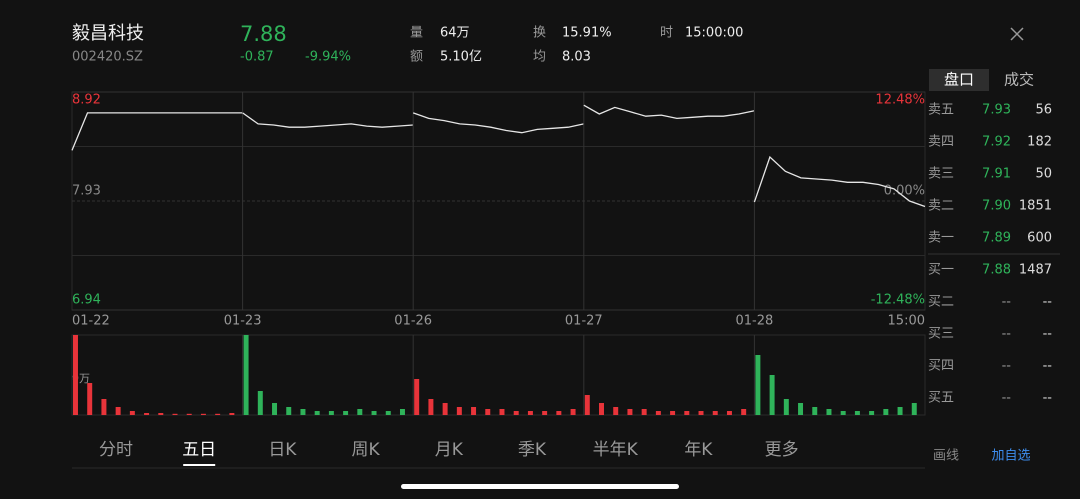 The image size is (1080, 499). What do you see at coordinates (1010, 456) in the screenshot?
I see `action: 加自选` at bounding box center [1010, 456].